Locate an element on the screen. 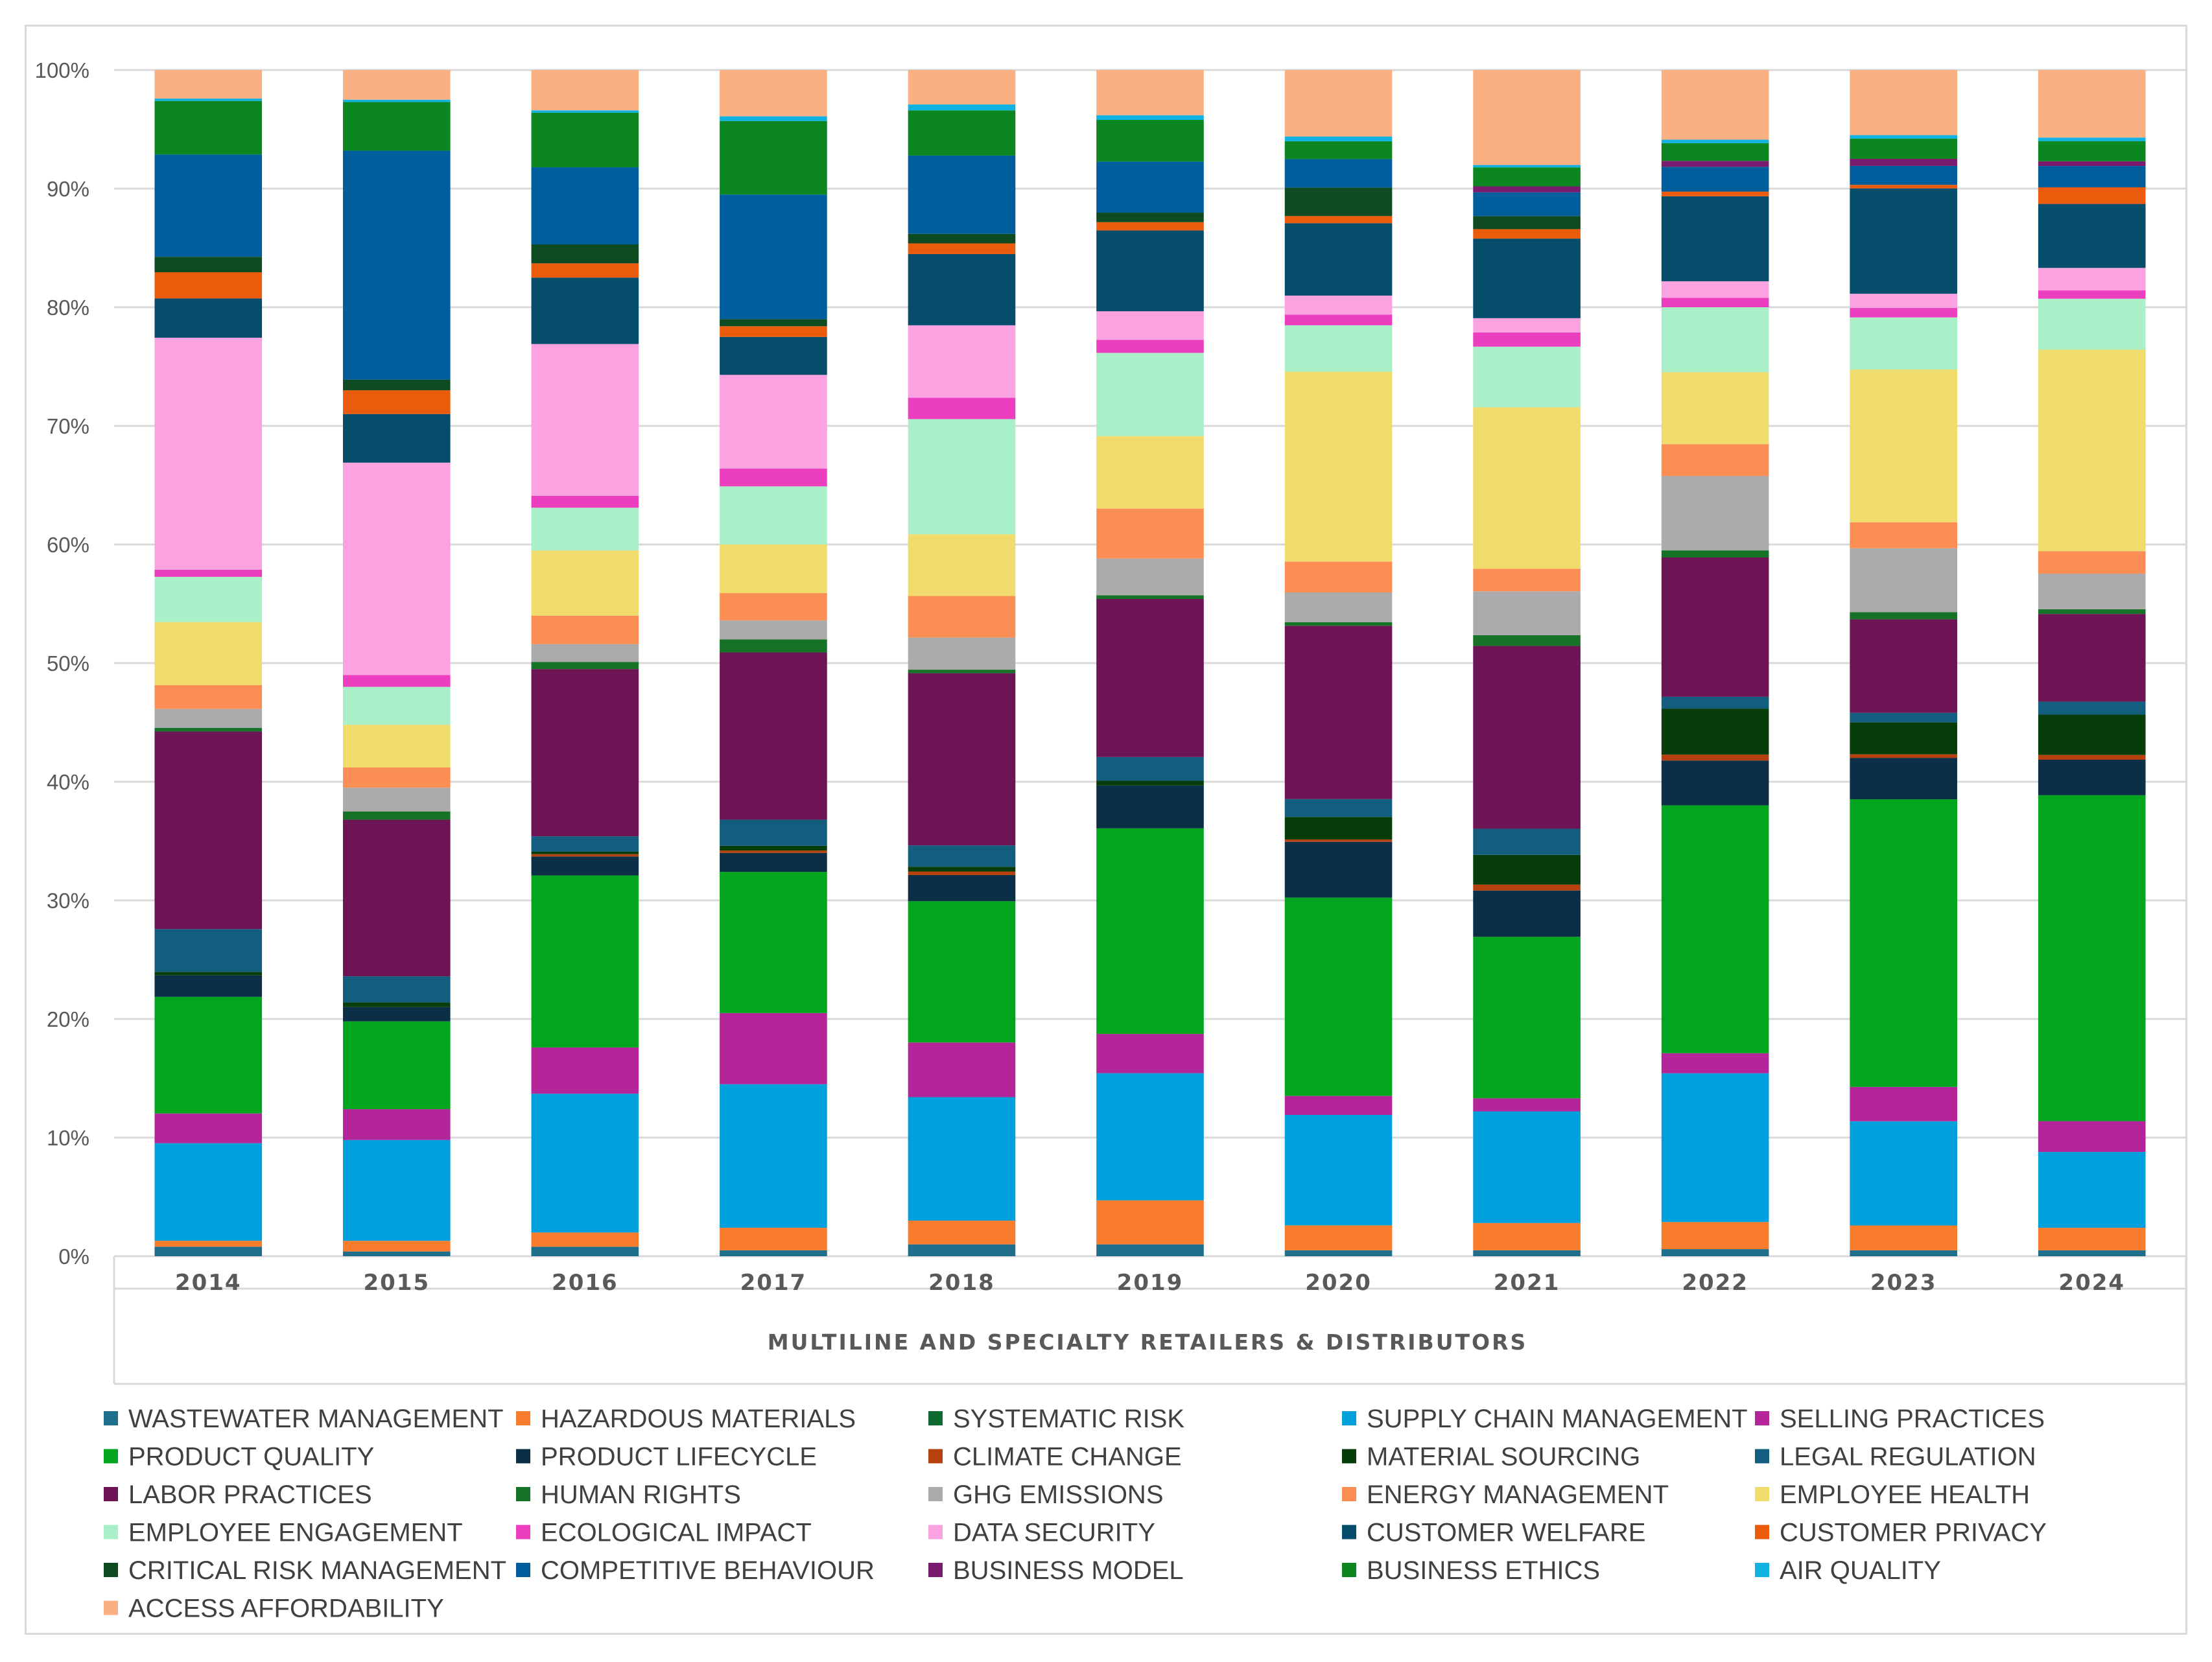  bar-segment: PRODUCT QUALITY 2014: 9.8 is located at coordinates (208, 1055).